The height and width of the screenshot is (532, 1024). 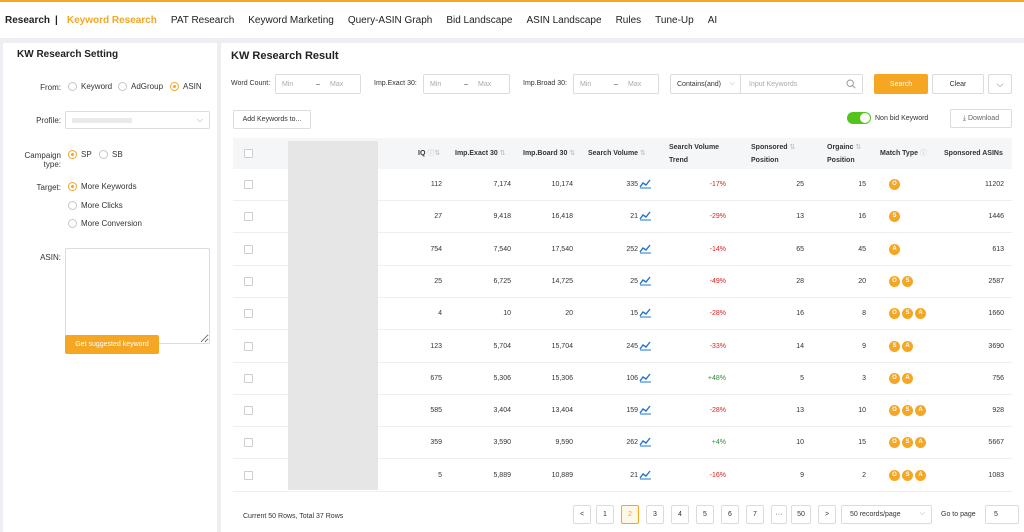 I want to click on cell-imp-board: 15,306, so click(x=562, y=378).